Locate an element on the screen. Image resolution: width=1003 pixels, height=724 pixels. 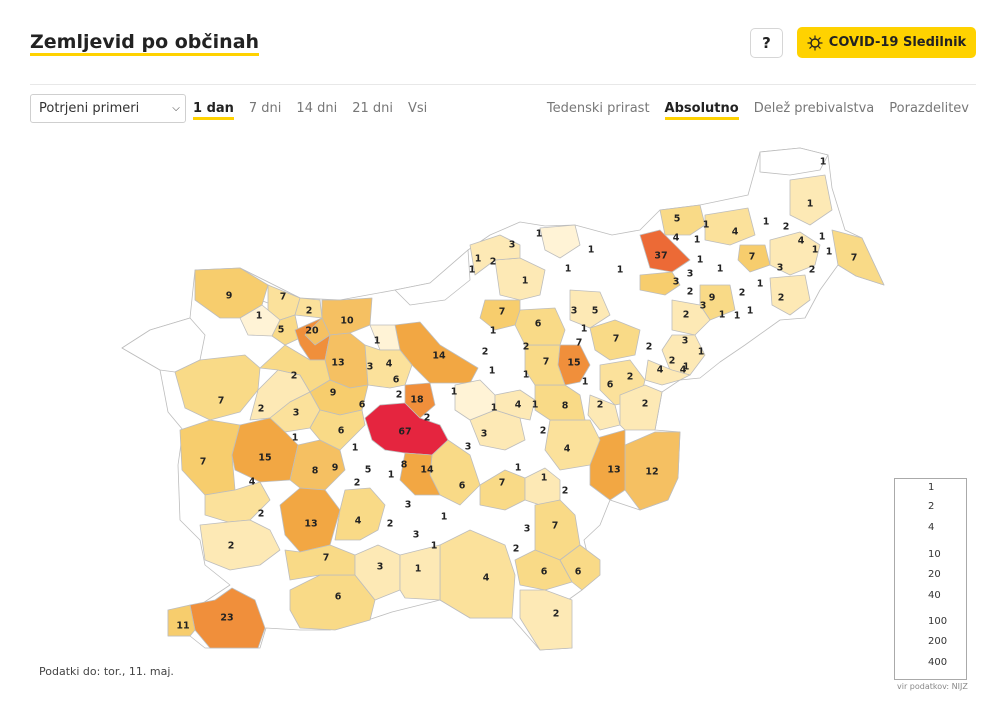
legend-label: 1 is located at coordinates (931, 487).